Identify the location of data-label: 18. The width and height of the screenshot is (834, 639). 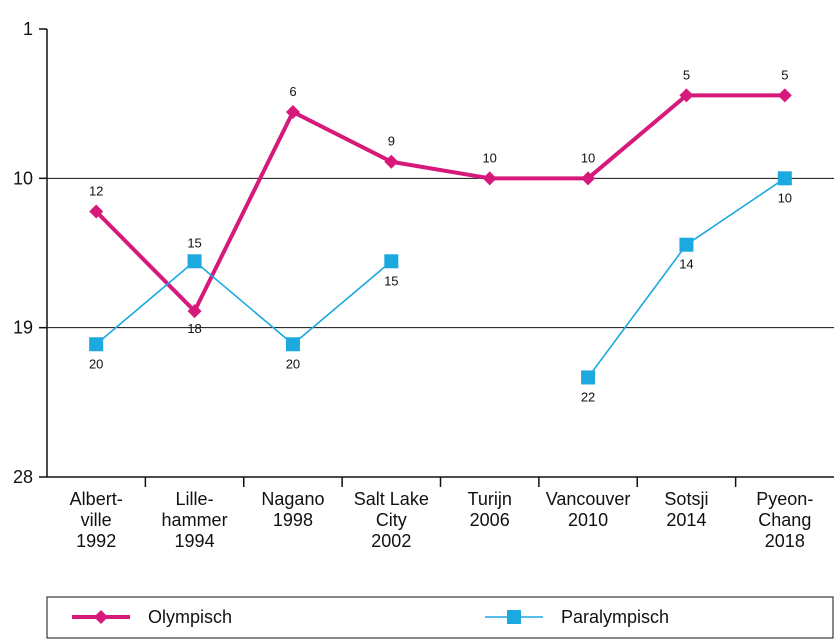
(194, 328).